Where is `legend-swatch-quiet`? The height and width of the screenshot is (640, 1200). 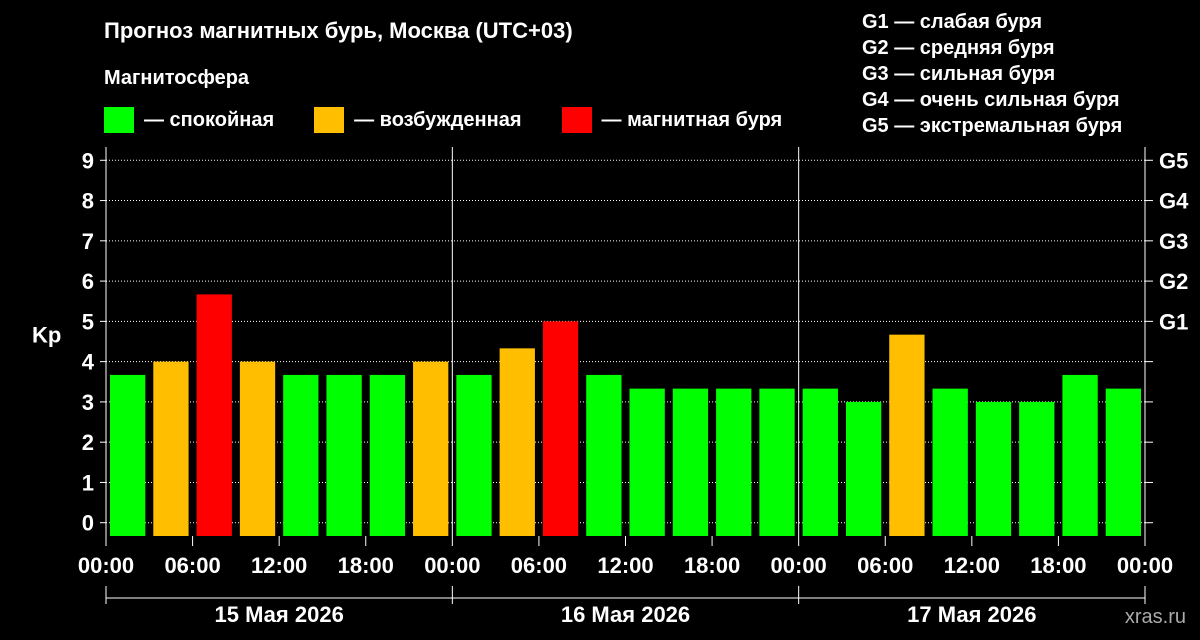
legend-swatch-quiet is located at coordinates (119, 120).